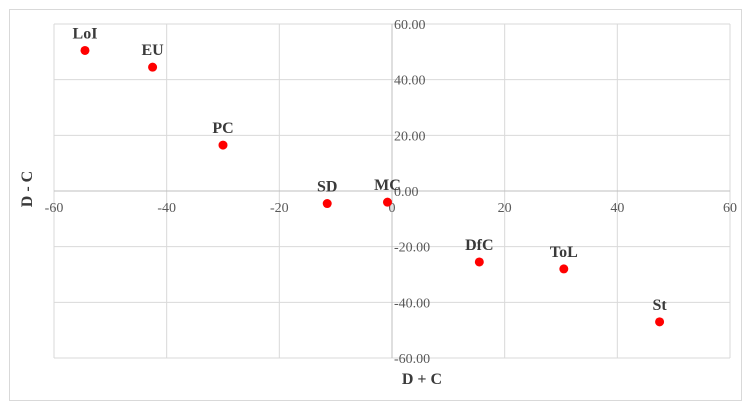 This screenshot has width=746, height=403. What do you see at coordinates (152, 50) in the screenshot?
I see `data-label: EU` at bounding box center [152, 50].